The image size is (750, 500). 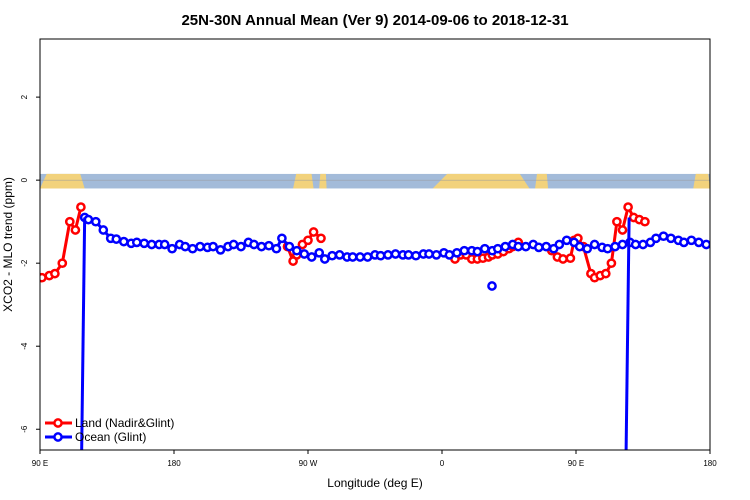 What do you see at coordinates (24, 263) in the screenshot?
I see `y-tick-label: -2` at bounding box center [24, 263].